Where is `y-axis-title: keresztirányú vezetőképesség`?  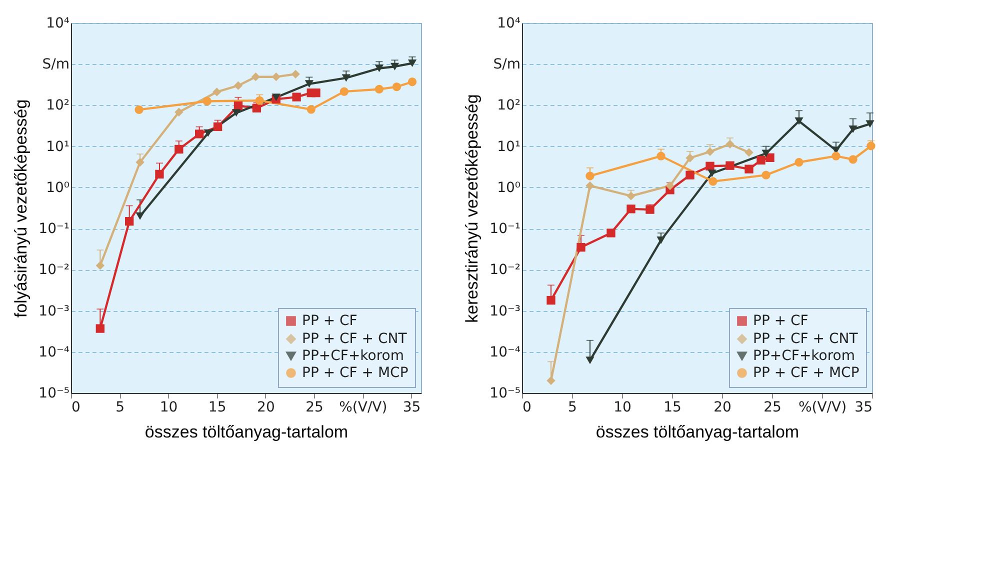
y-axis-title: keresztirányú vezetőképesség is located at coordinates (472, 208).